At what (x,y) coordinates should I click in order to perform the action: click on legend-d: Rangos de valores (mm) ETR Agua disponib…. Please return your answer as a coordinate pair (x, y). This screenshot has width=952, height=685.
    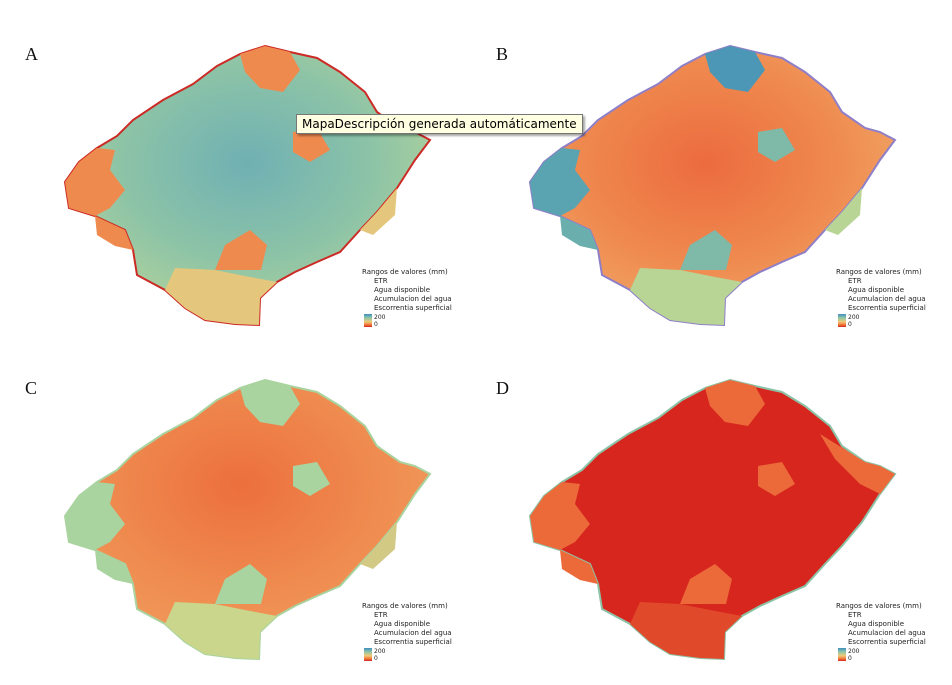
    Looking at the image, I should click on (881, 632).